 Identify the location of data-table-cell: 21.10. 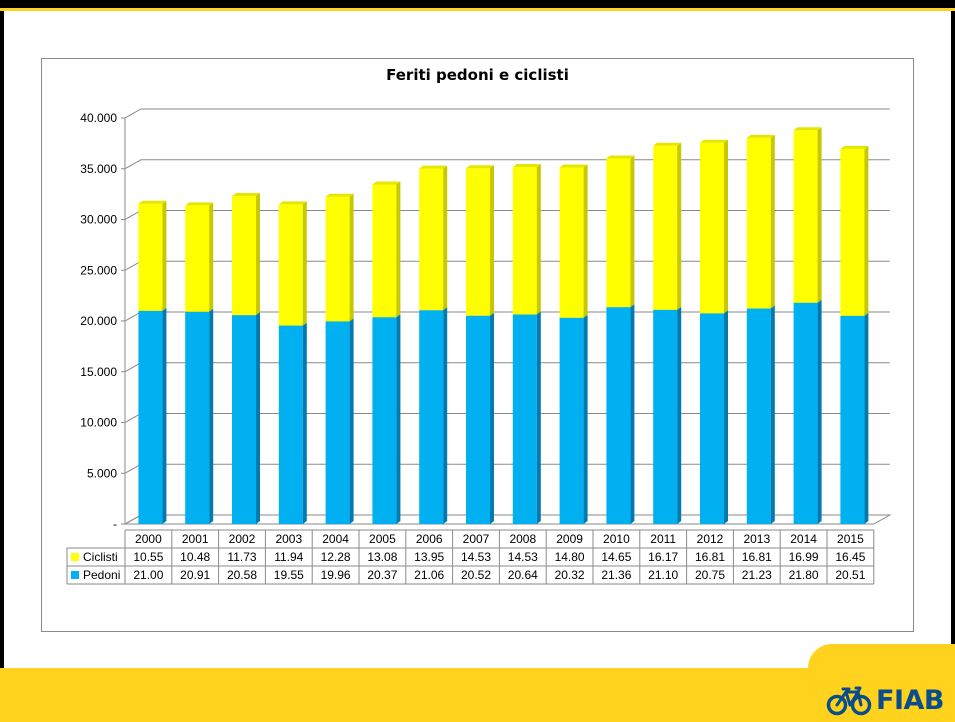
(663, 575).